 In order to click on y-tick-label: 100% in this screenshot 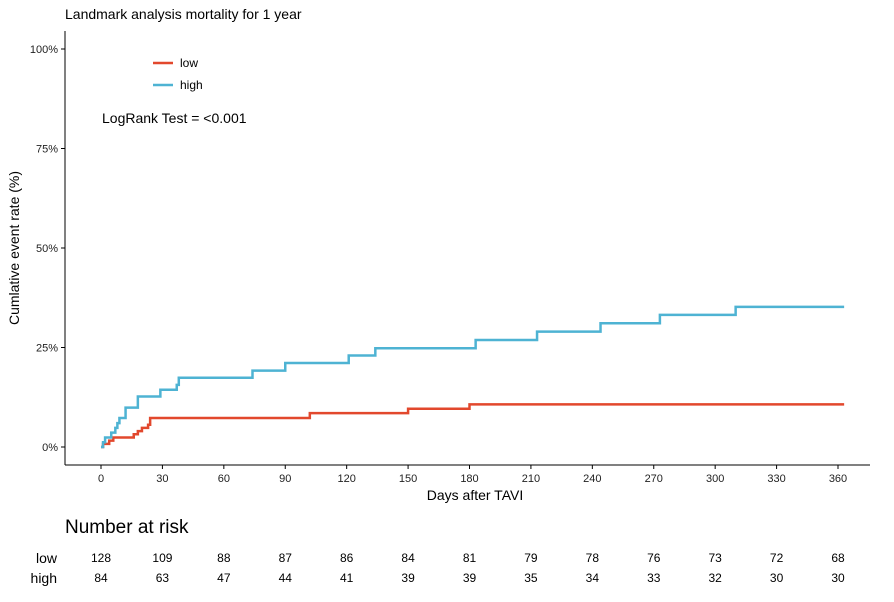, I will do `click(44, 50)`.